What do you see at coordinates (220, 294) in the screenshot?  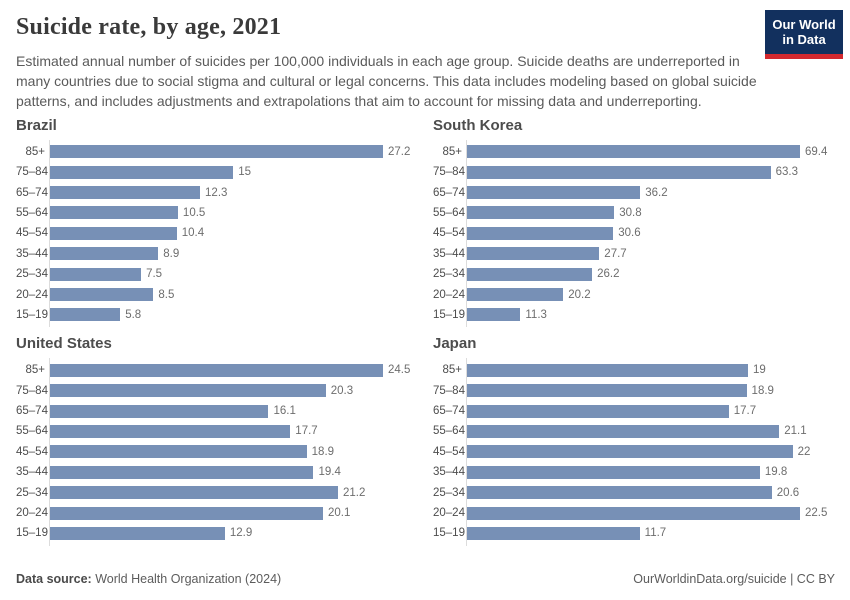 I see `bar-row: 20–24 8.5` at bounding box center [220, 294].